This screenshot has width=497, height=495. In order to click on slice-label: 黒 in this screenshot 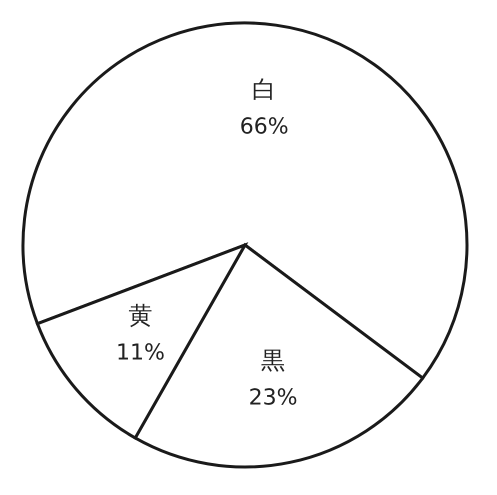, I will do `click(273, 360)`.